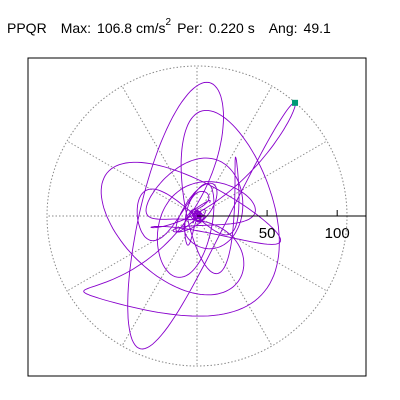 Image resolution: width=400 pixels, height=400 pixels. What do you see at coordinates (150, 28) in the screenshot?
I see `max-unit: cm/s` at bounding box center [150, 28].